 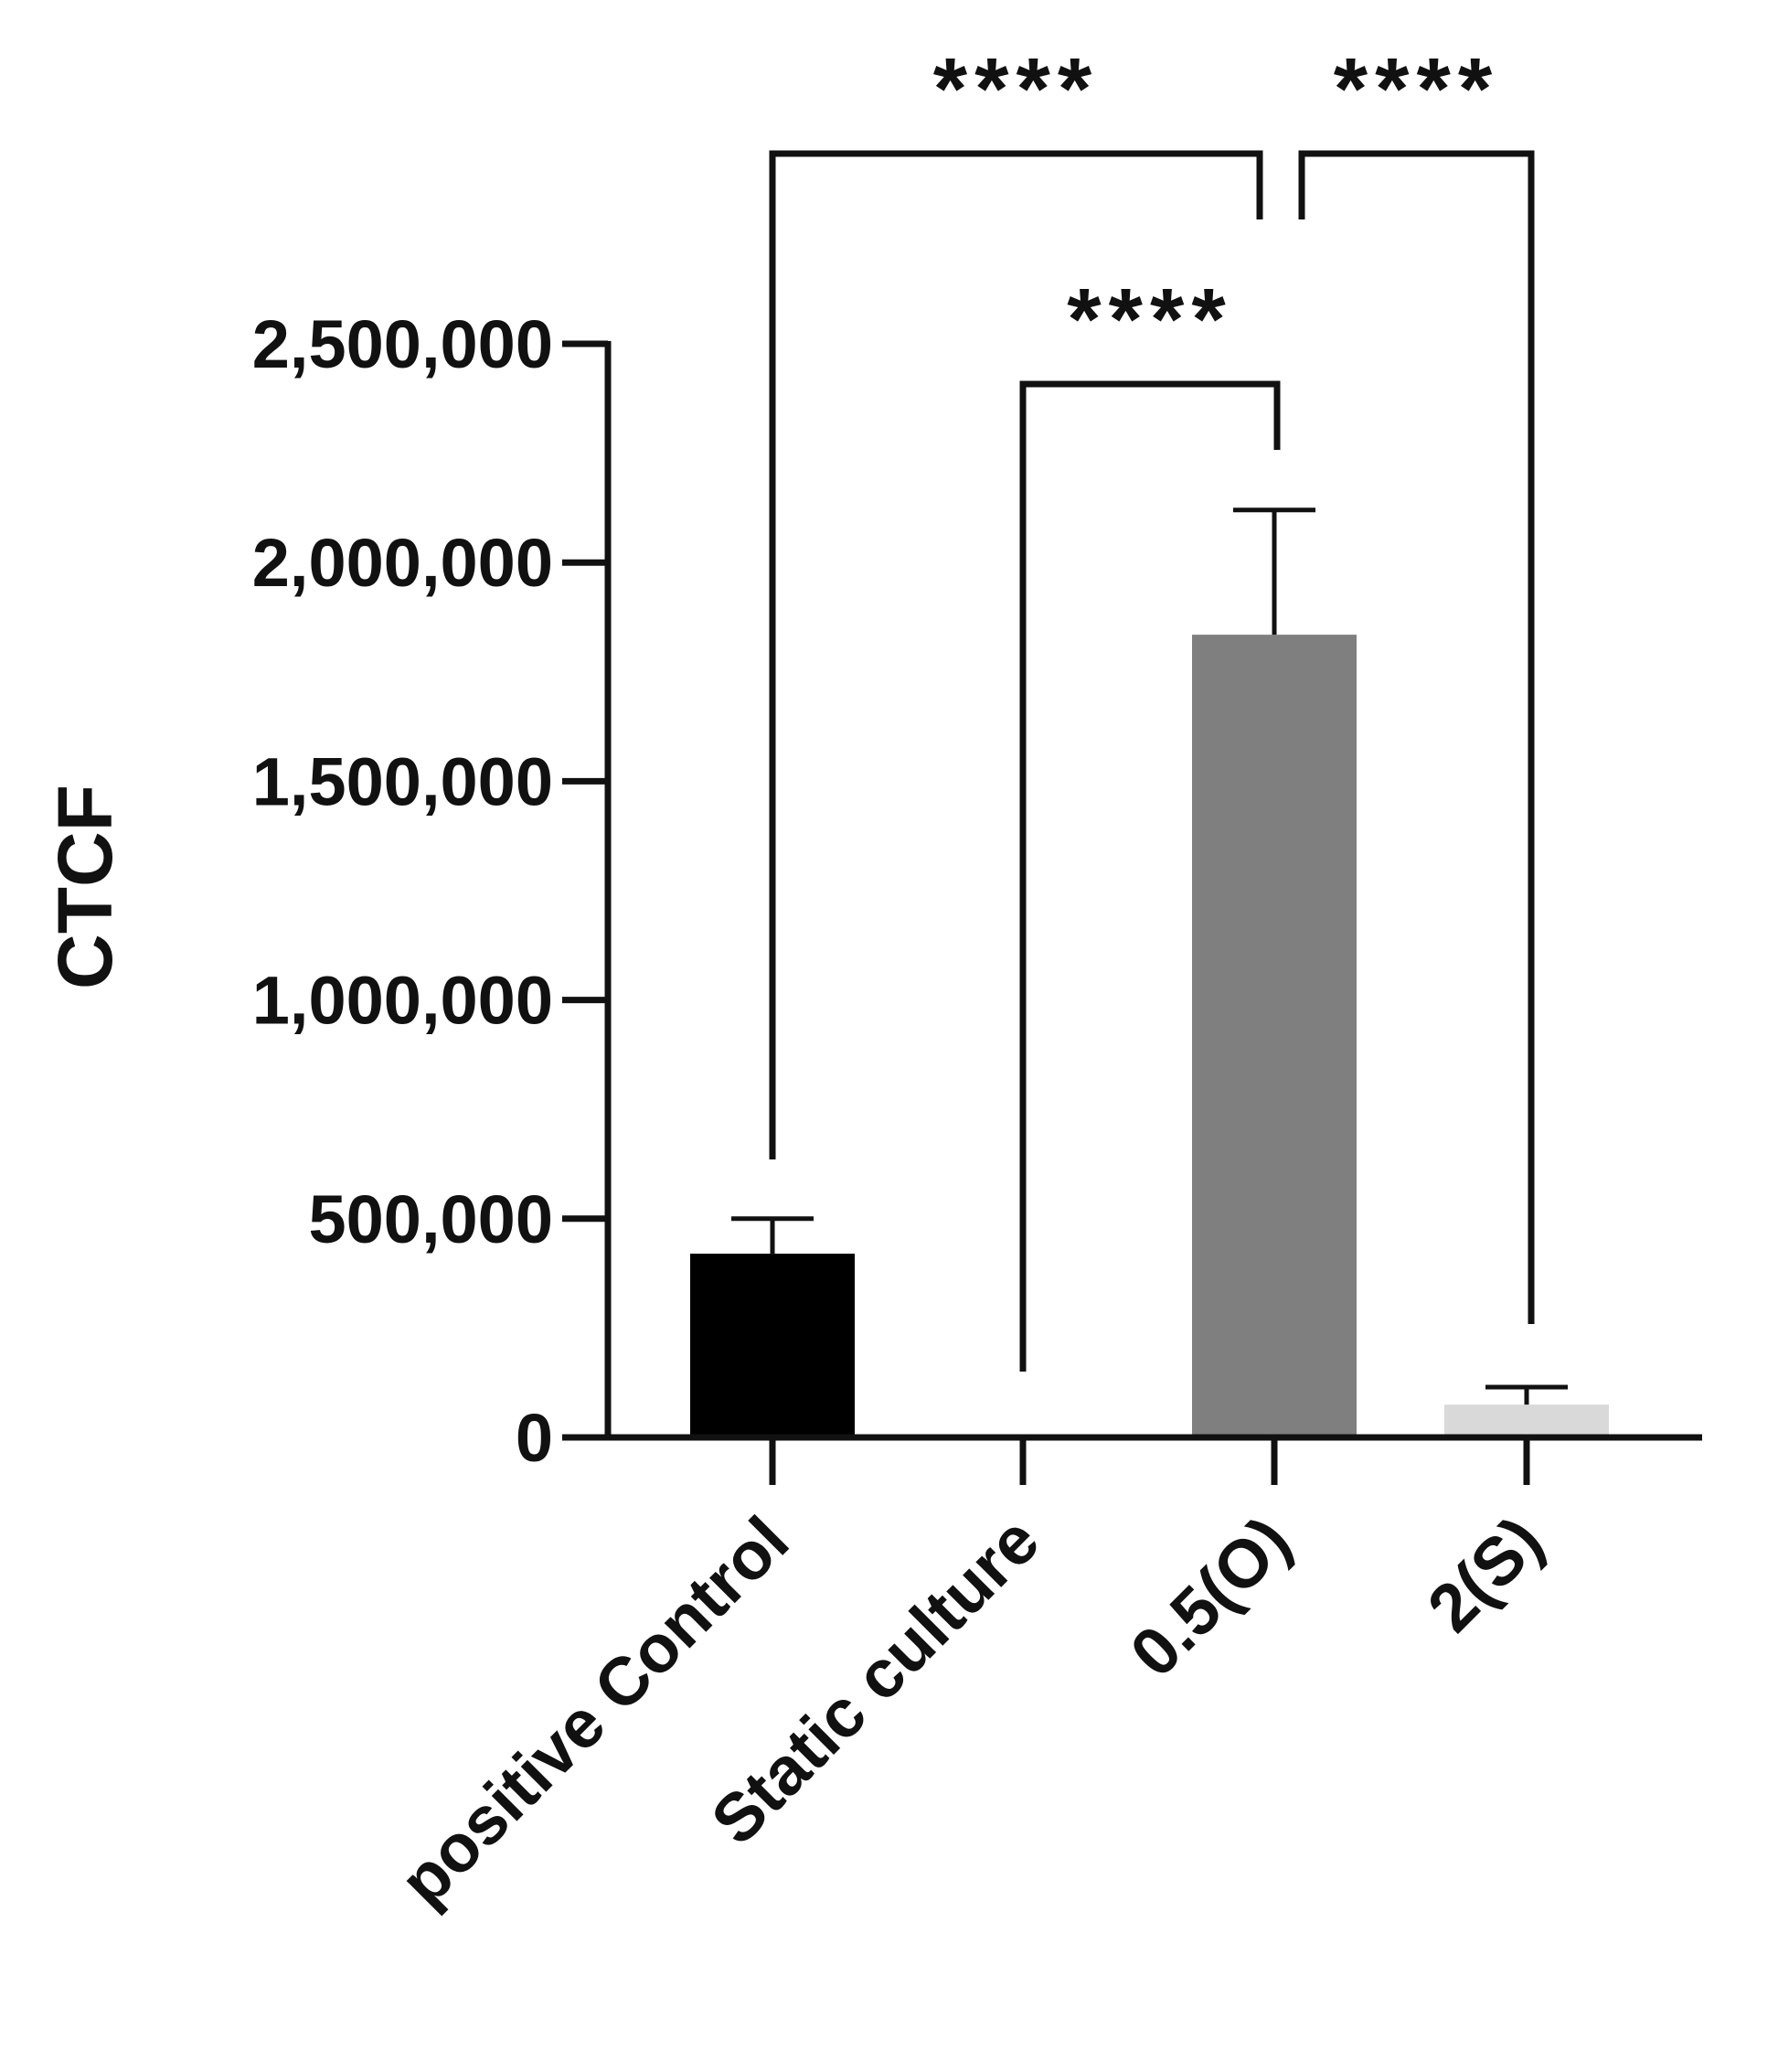 What do you see at coordinates (1016, 89) in the screenshot?
I see `significance-label-0: ****` at bounding box center [1016, 89].